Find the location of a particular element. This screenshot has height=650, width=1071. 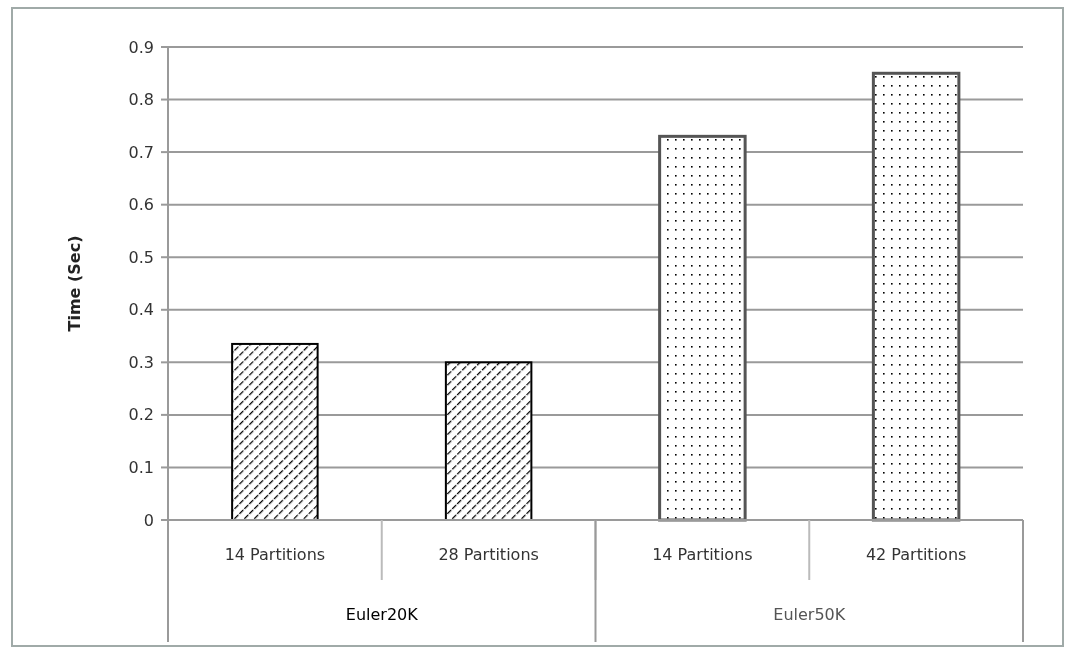

text: Euler50K is located at coordinates (809, 614).